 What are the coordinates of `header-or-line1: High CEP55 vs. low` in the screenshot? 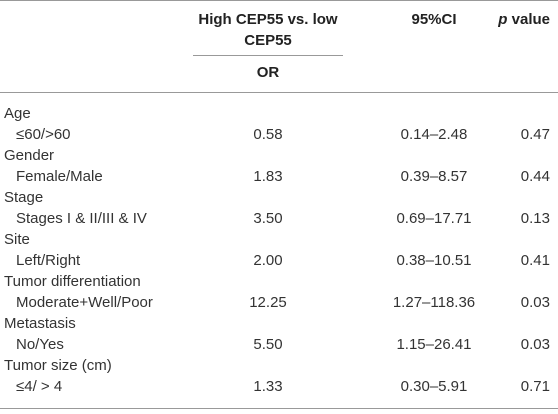 It's located at (268, 19).